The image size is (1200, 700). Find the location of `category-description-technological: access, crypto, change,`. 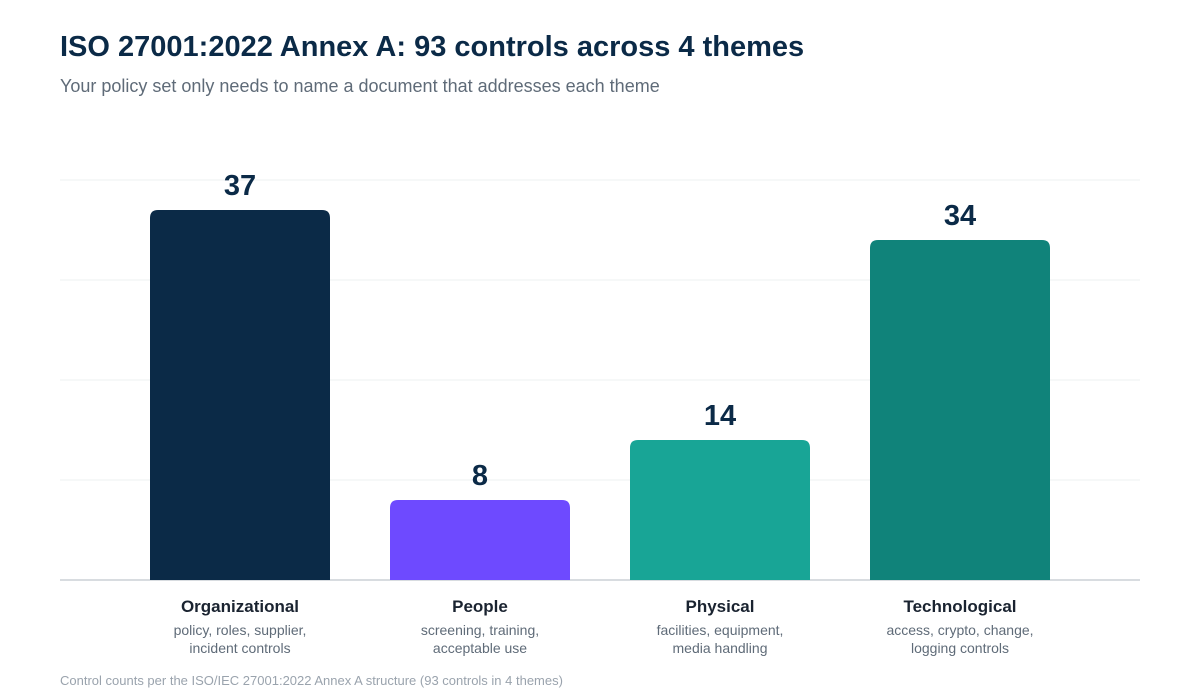

category-description-technological: access, crypto, change, is located at coordinates (959, 630).